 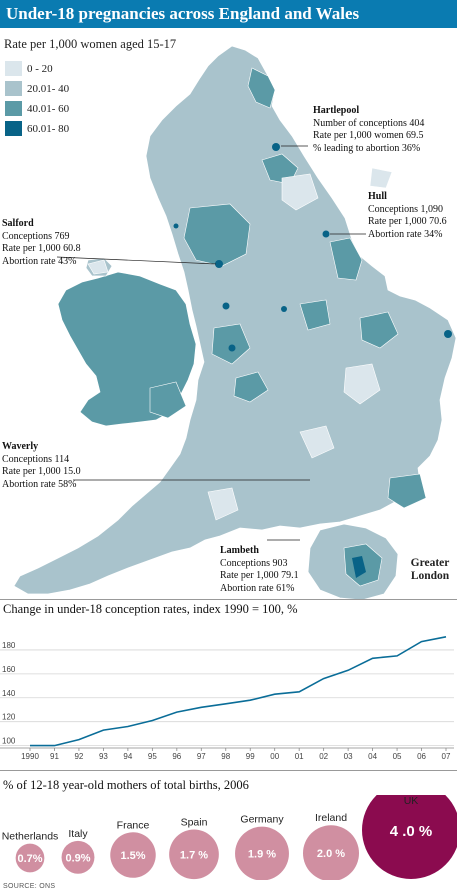 What do you see at coordinates (90, 44) in the screenshot?
I see `map-subtitle: Rate per 1,000 women aged 15-17` at bounding box center [90, 44].